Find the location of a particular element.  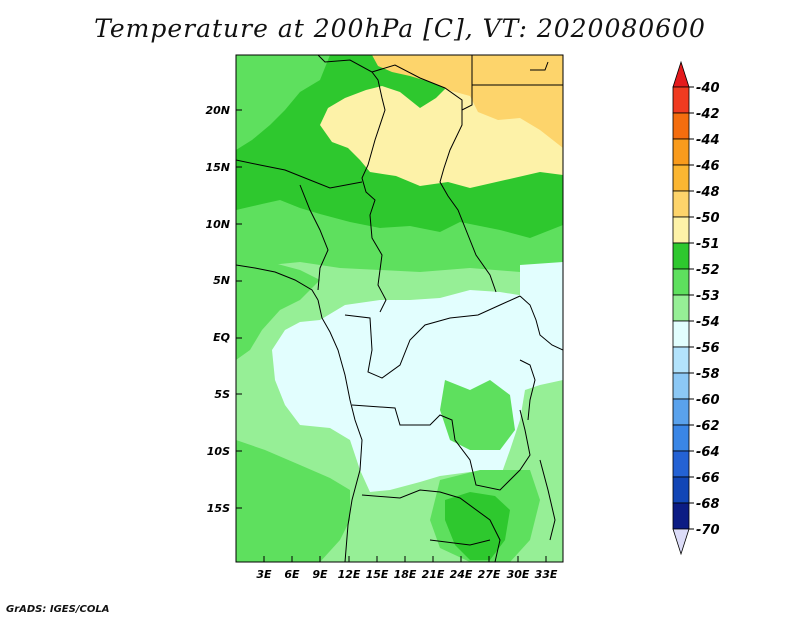

colorbar-label: -54 is located at coordinates (708, 322).